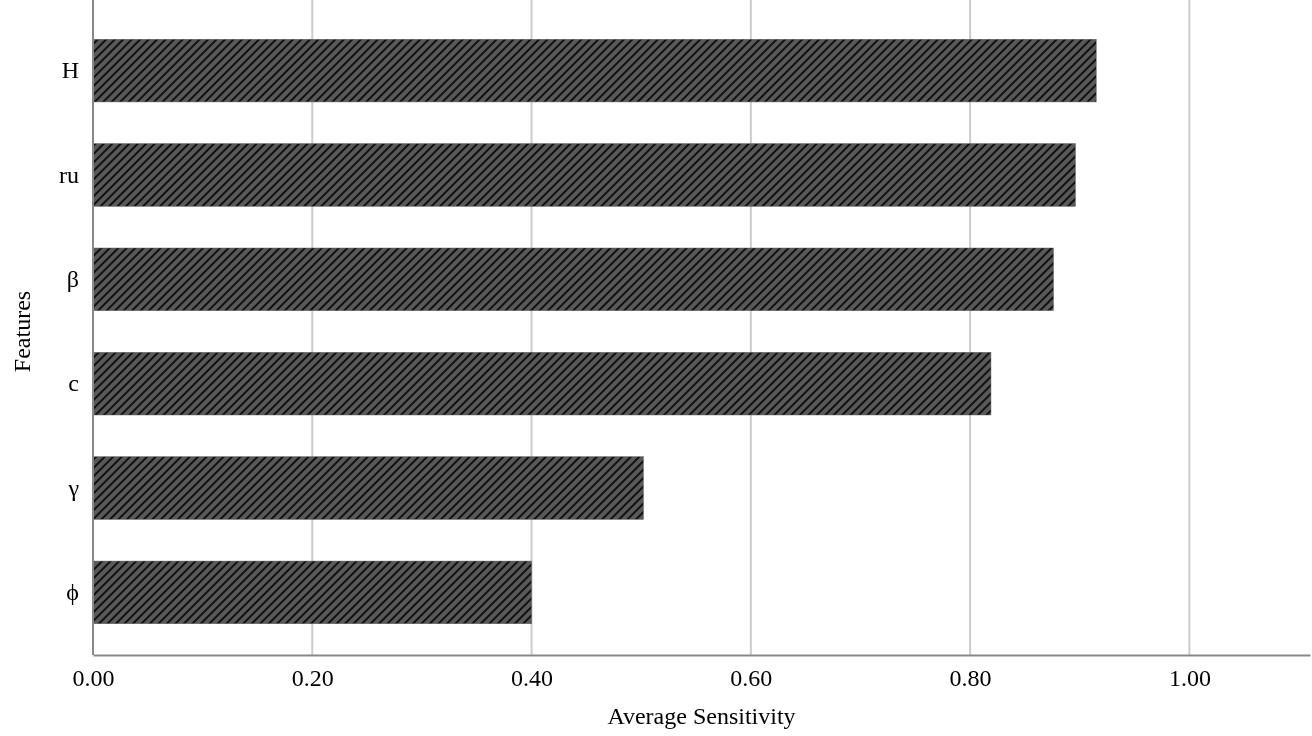 Image resolution: width=1312 pixels, height=736 pixels. Describe the element at coordinates (312, 678) in the screenshot. I see `x-tick-label: 0.20` at that location.